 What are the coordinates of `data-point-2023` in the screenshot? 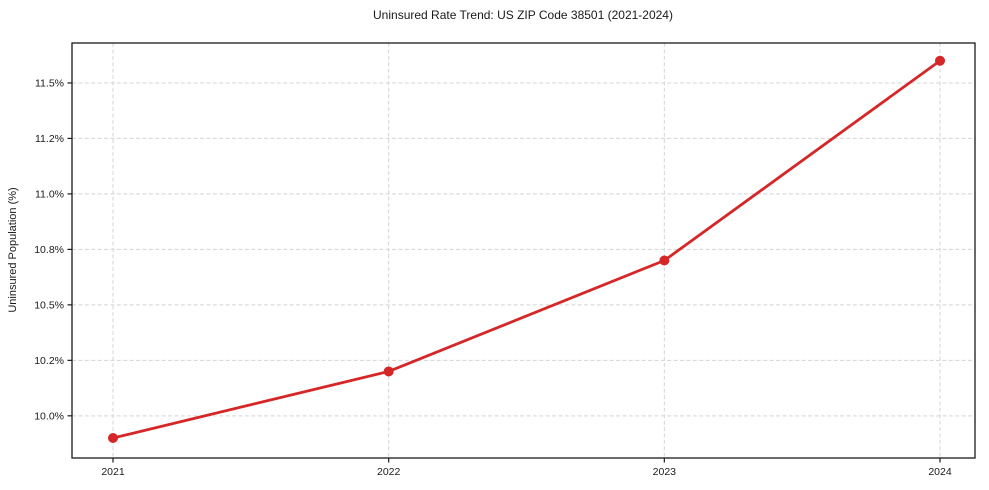 It's located at (664, 260).